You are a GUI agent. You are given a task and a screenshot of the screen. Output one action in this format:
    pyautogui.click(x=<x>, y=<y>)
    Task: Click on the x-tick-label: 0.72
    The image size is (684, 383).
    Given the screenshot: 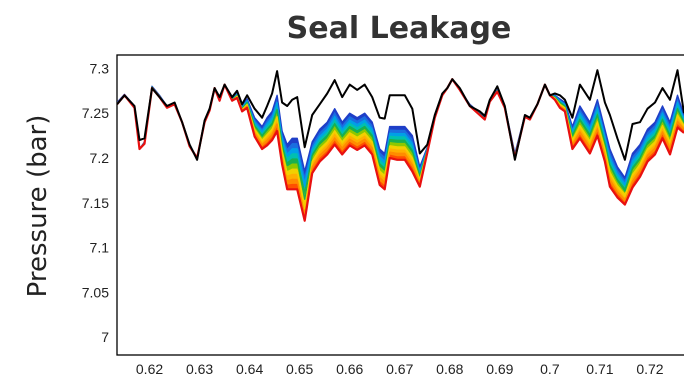 What is the action you would take?
    pyautogui.click(x=649, y=369)
    